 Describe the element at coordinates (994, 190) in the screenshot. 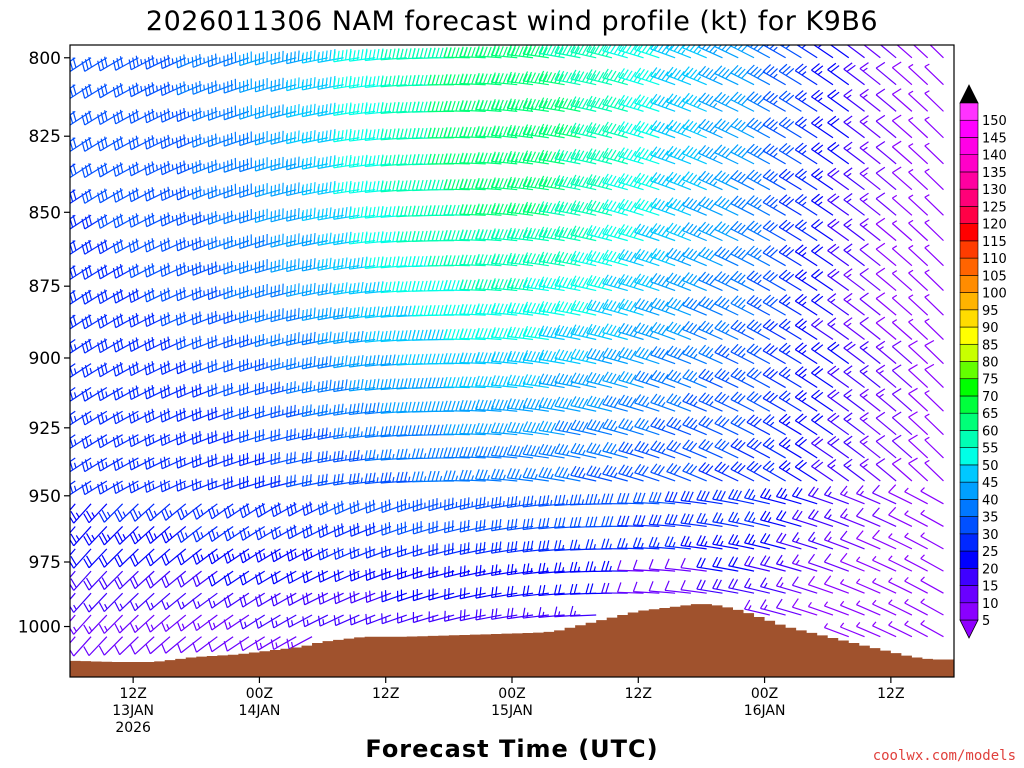

I see `colorbar-label: 130` at that location.